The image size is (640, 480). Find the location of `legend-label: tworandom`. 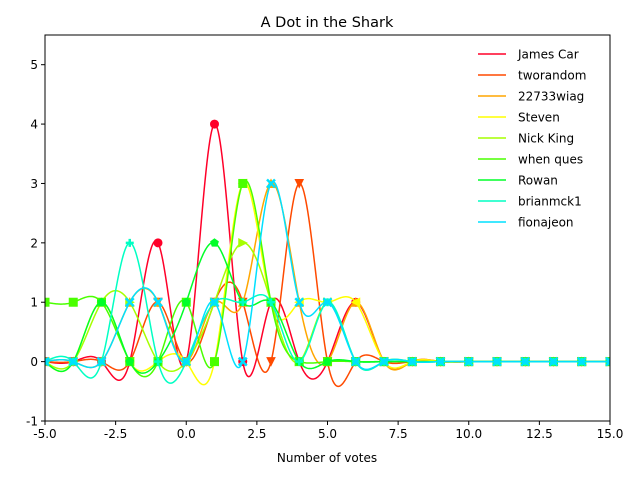

legend-label: tworandom is located at coordinates (552, 76).